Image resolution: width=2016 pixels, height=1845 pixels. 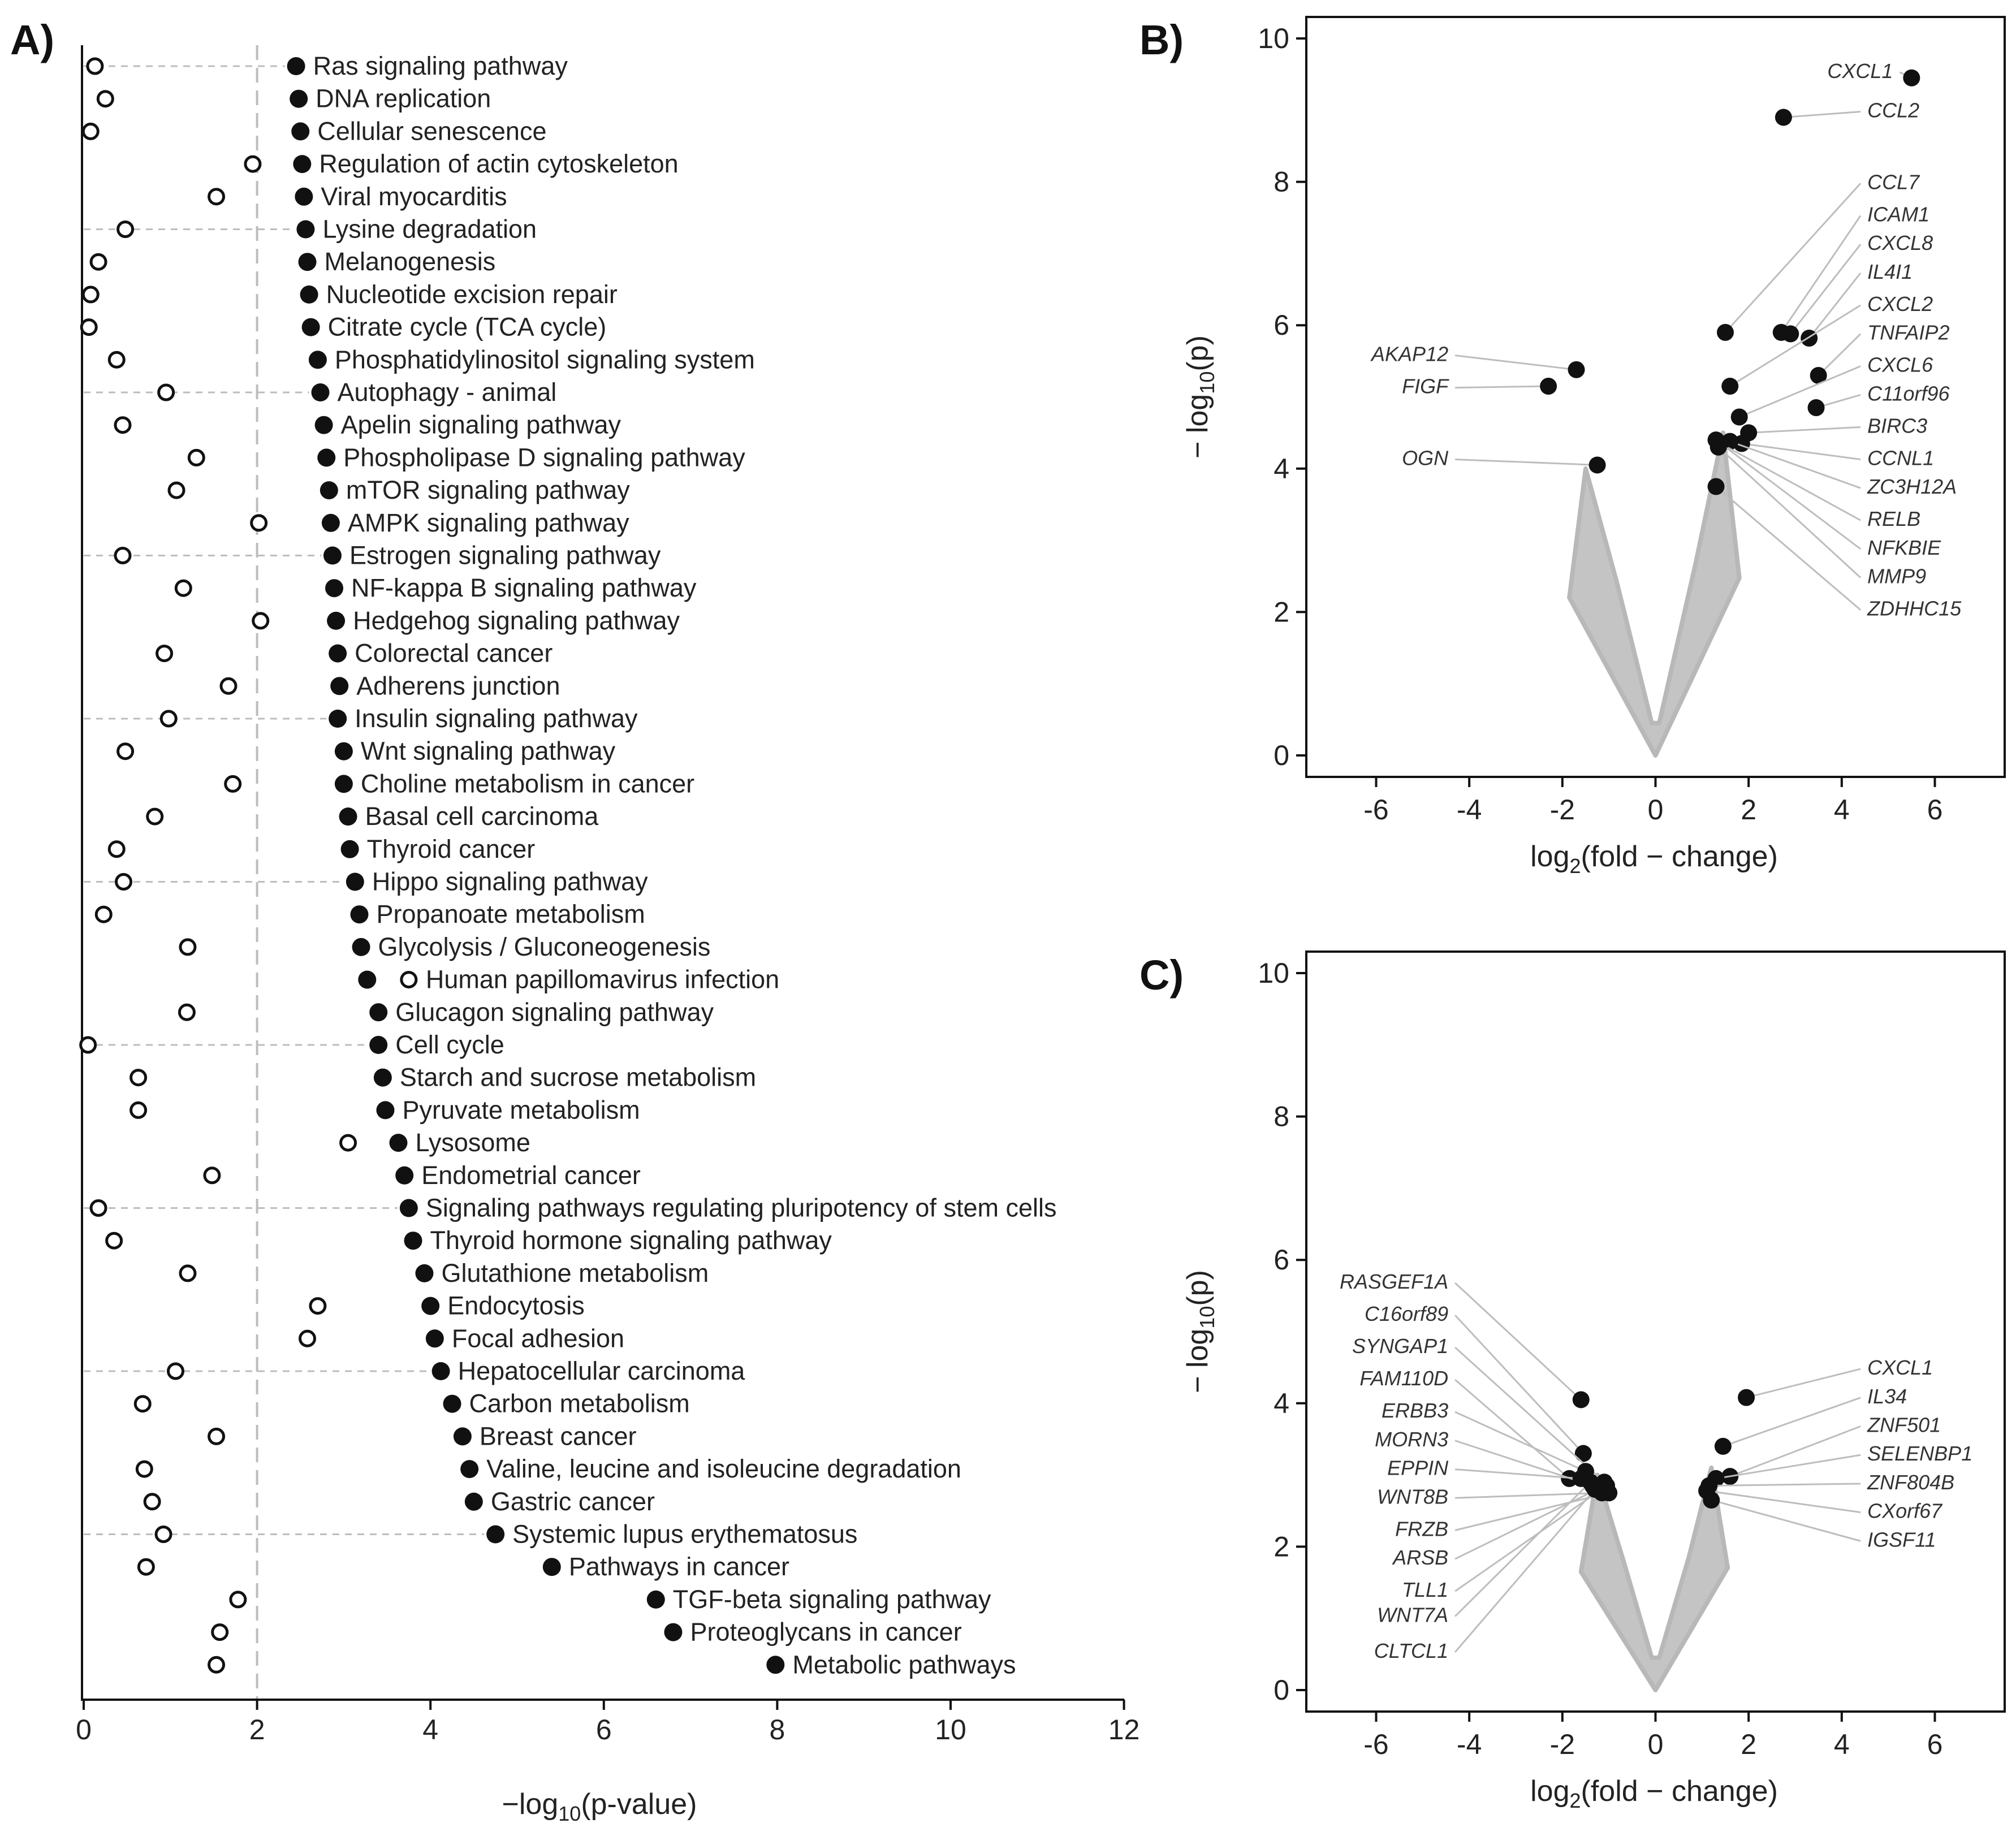 What do you see at coordinates (410, 261) in the screenshot?
I see `pathway-label: Melanogenesis` at bounding box center [410, 261].